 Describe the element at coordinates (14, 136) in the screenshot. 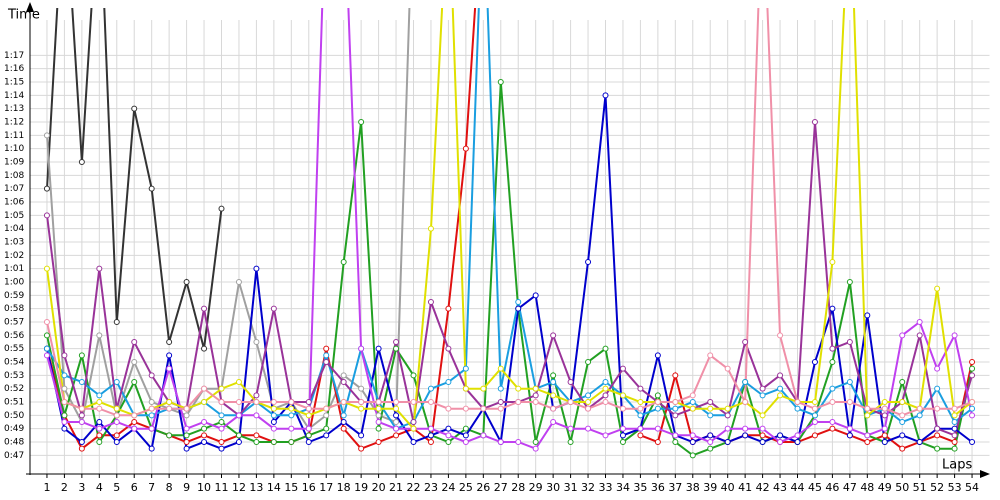

I see `y-tick-label: 1:11` at that location.